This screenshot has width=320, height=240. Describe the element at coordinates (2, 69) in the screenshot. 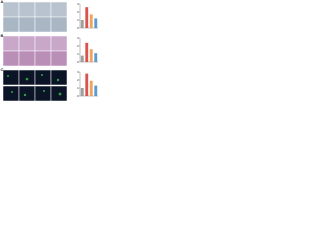

I see `panel-label: C` at that location.